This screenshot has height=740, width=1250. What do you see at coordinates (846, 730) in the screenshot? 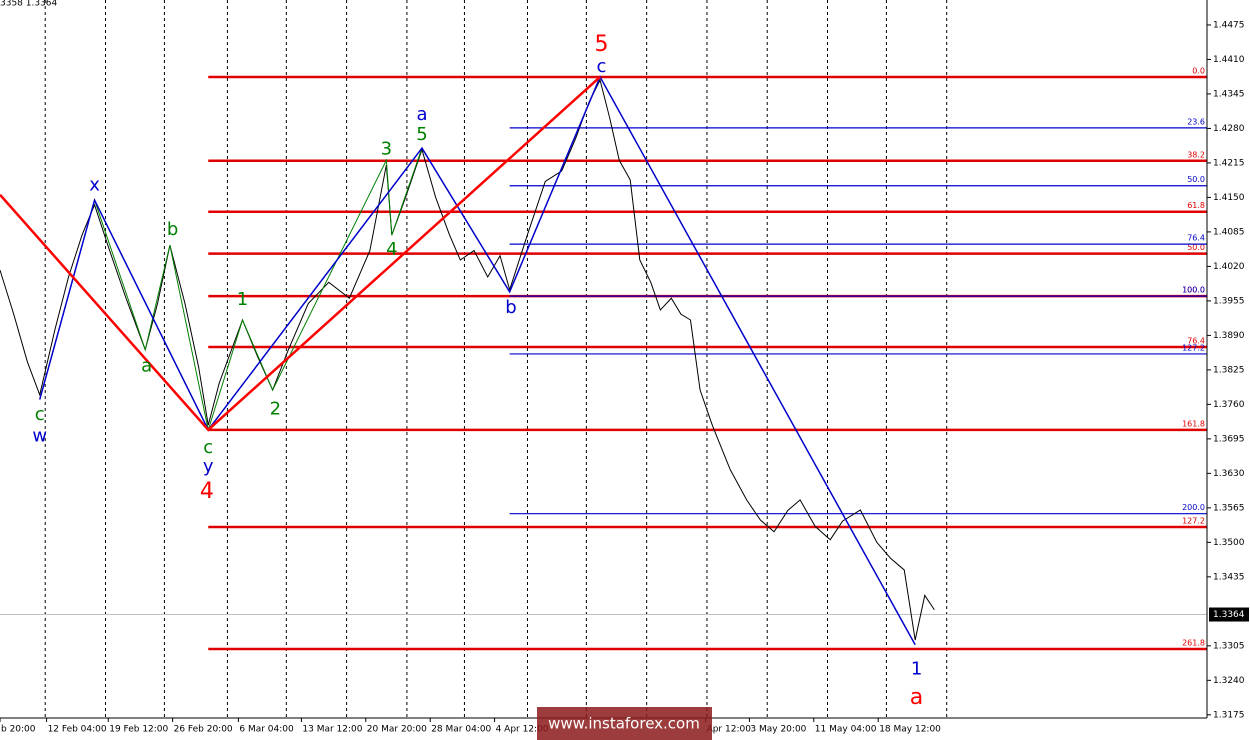
I see `x-tick-label: 11 May 04:00` at bounding box center [846, 730].